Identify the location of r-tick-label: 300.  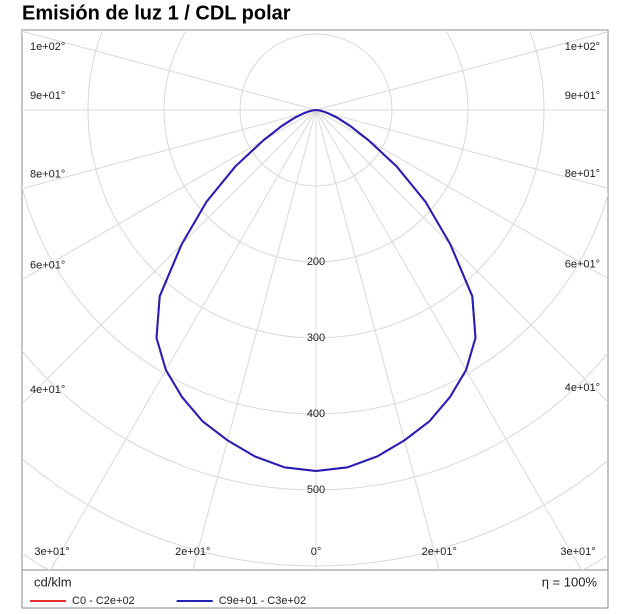
(316, 338).